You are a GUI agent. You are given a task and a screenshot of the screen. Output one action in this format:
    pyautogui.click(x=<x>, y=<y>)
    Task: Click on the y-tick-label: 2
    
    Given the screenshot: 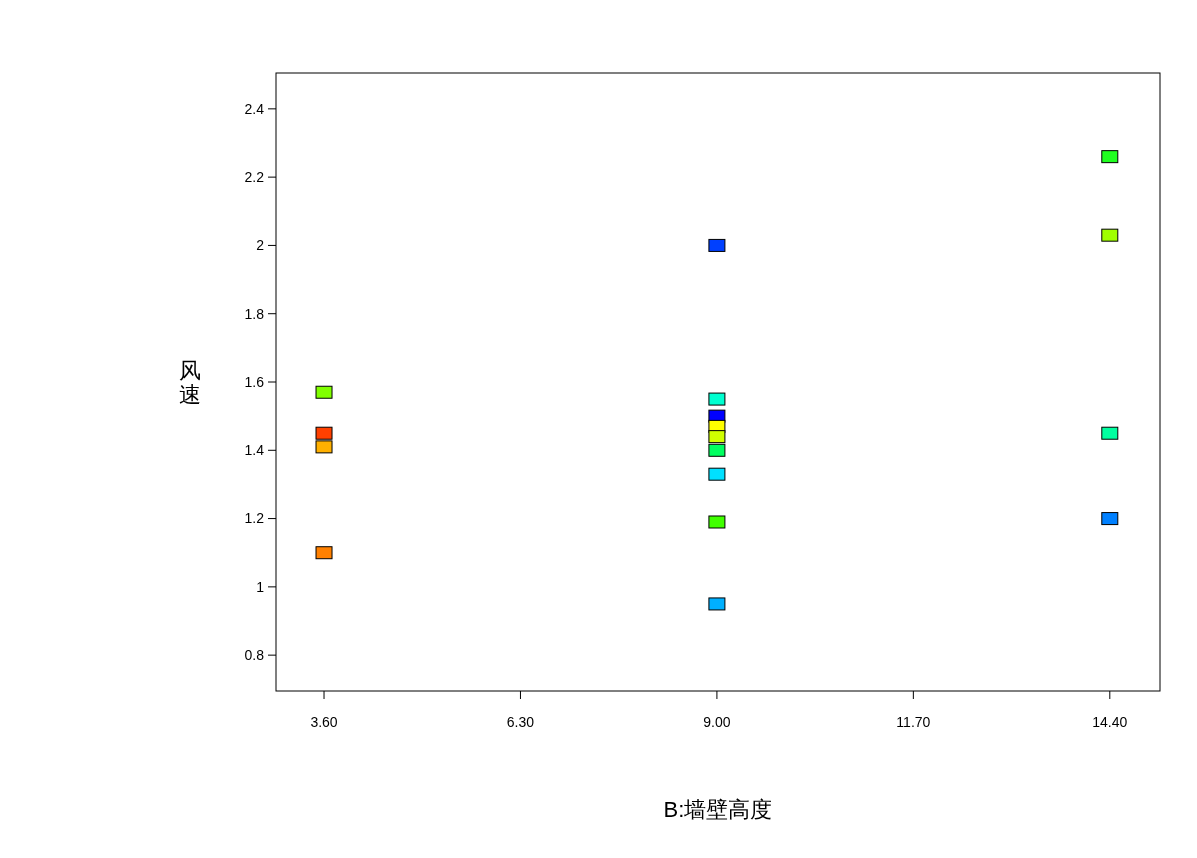 What is the action you would take?
    pyautogui.click(x=260, y=245)
    